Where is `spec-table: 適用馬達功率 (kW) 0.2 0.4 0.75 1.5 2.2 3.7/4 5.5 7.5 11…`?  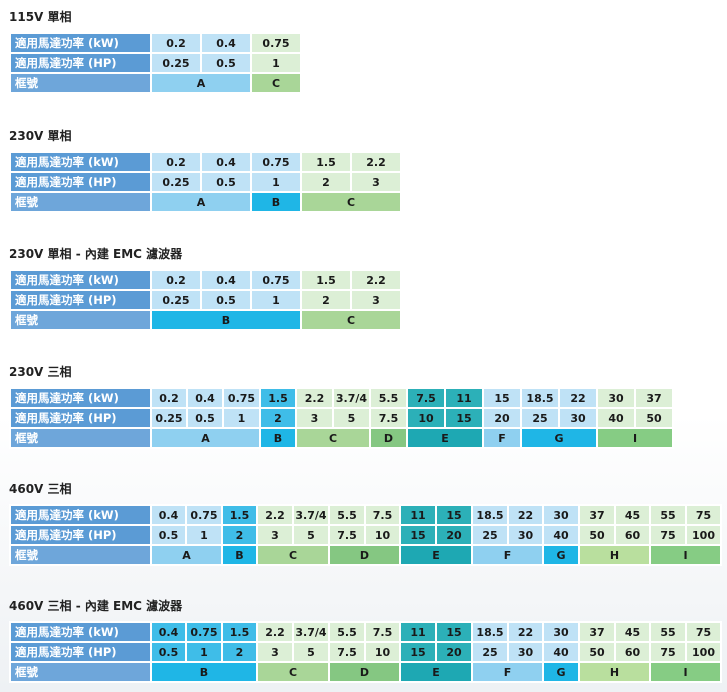 spec-table: 適用馬達功率 (kW) 0.2 0.4 0.75 1.5 2.2 3.7/4 5.5 7.5 11… is located at coordinates (341, 418).